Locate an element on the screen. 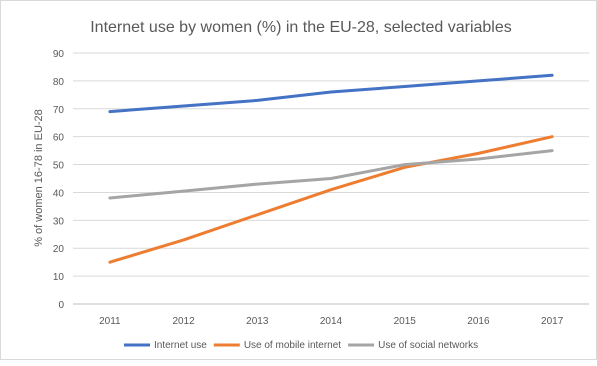 This screenshot has width=597, height=366. y-tick-label-60: 60 is located at coordinates (59, 138).